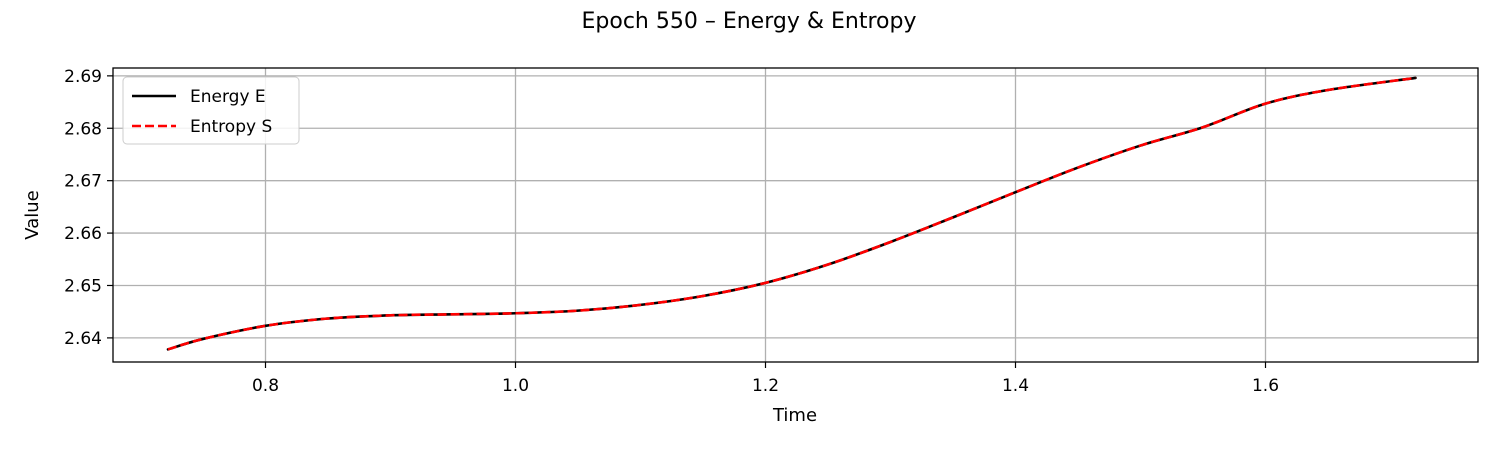 The height and width of the screenshot is (450, 1500). What do you see at coordinates (1265, 386) in the screenshot?
I see `x-tick-label: 1.6` at bounding box center [1265, 386].